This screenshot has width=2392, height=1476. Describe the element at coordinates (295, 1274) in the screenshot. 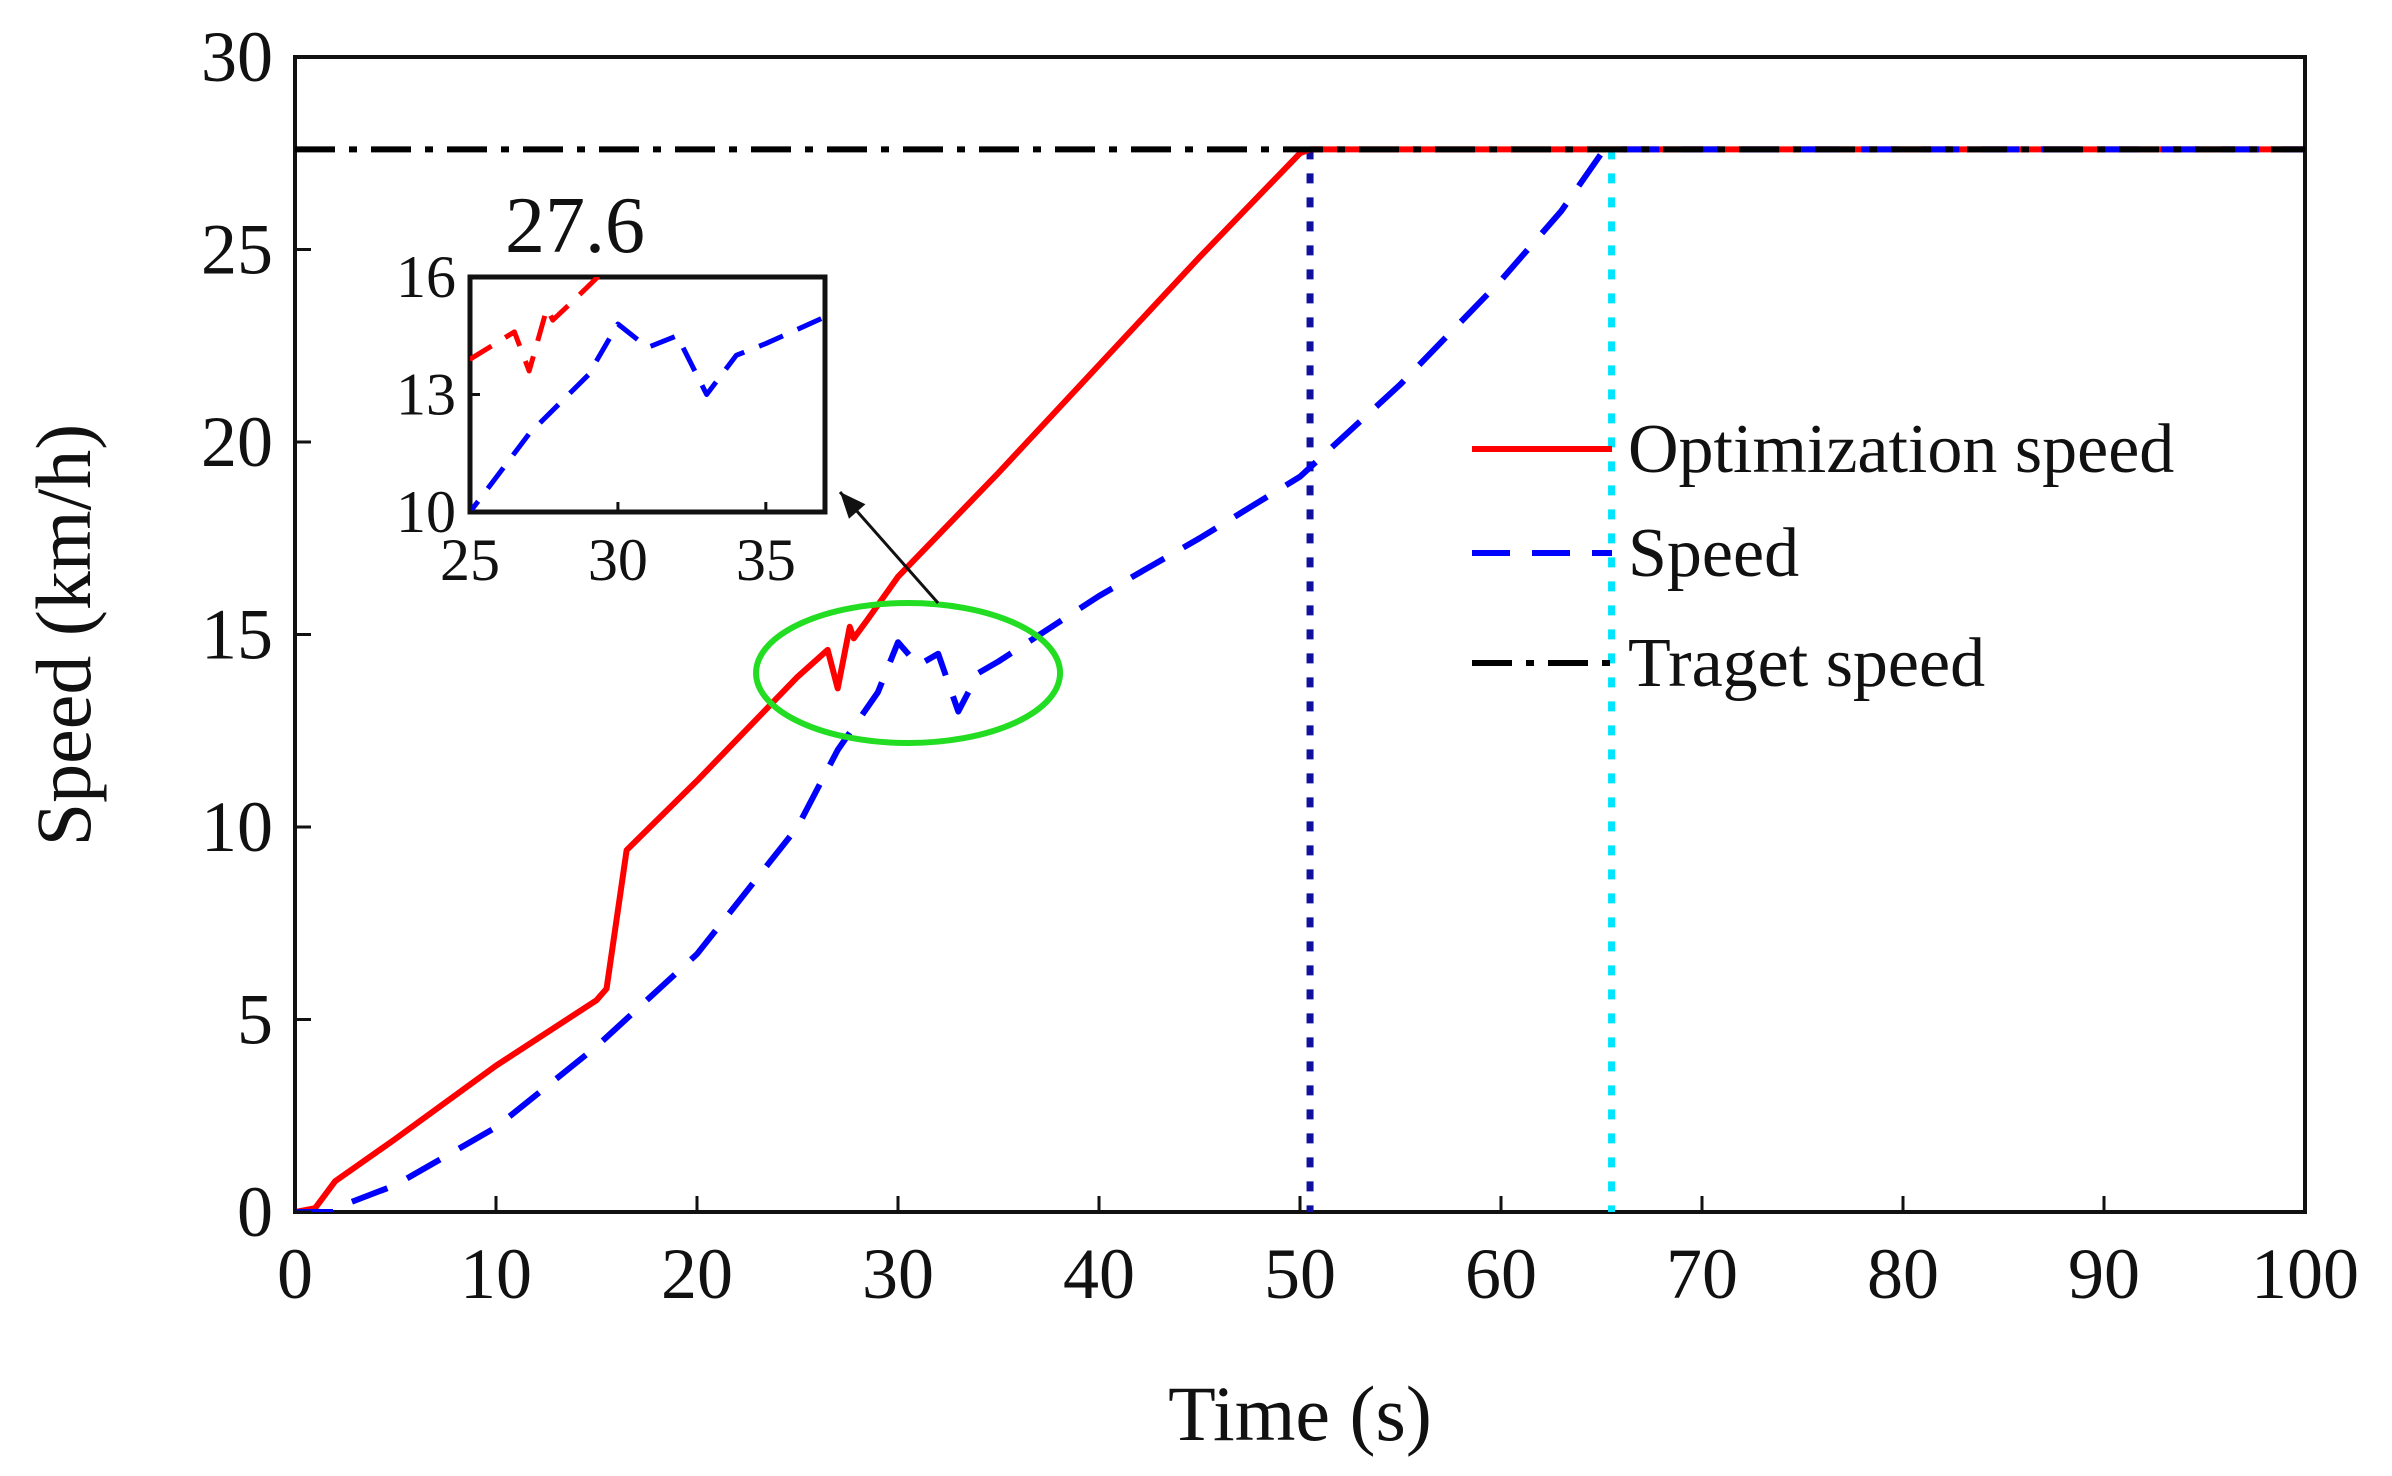

I see `x-tick-label: 0` at that location.